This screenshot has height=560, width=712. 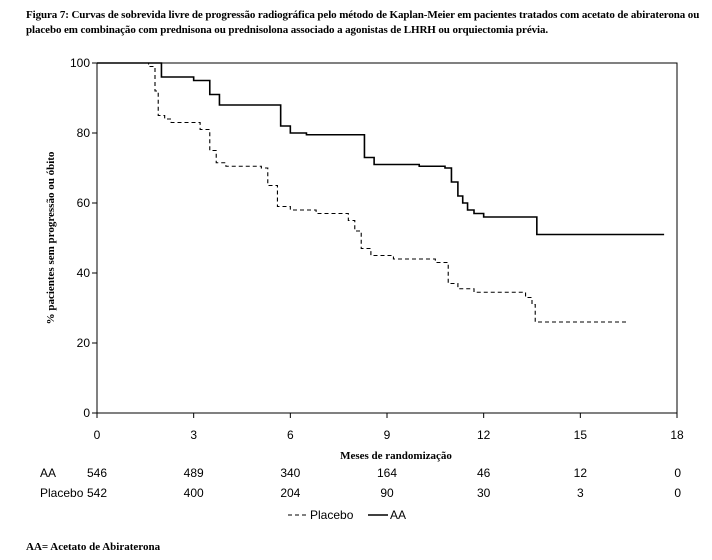 I want to click on risk-count: 90, so click(x=387, y=493).